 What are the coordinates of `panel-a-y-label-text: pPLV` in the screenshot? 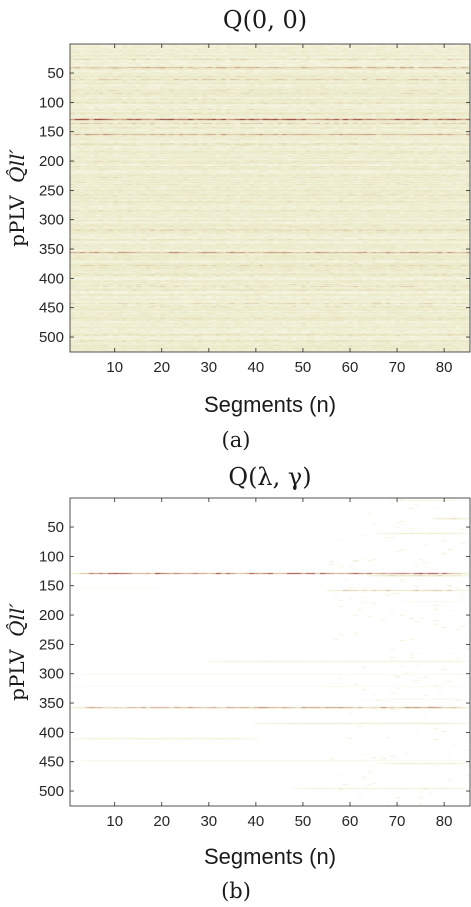 It's located at (17, 221).